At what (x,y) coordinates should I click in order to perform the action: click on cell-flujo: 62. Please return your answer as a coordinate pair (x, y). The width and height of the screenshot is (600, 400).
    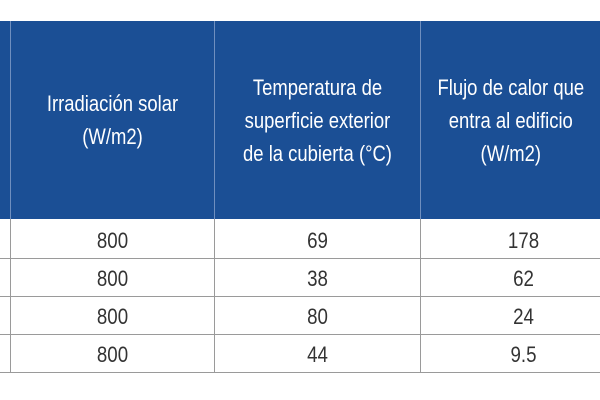
    Looking at the image, I should click on (523, 278).